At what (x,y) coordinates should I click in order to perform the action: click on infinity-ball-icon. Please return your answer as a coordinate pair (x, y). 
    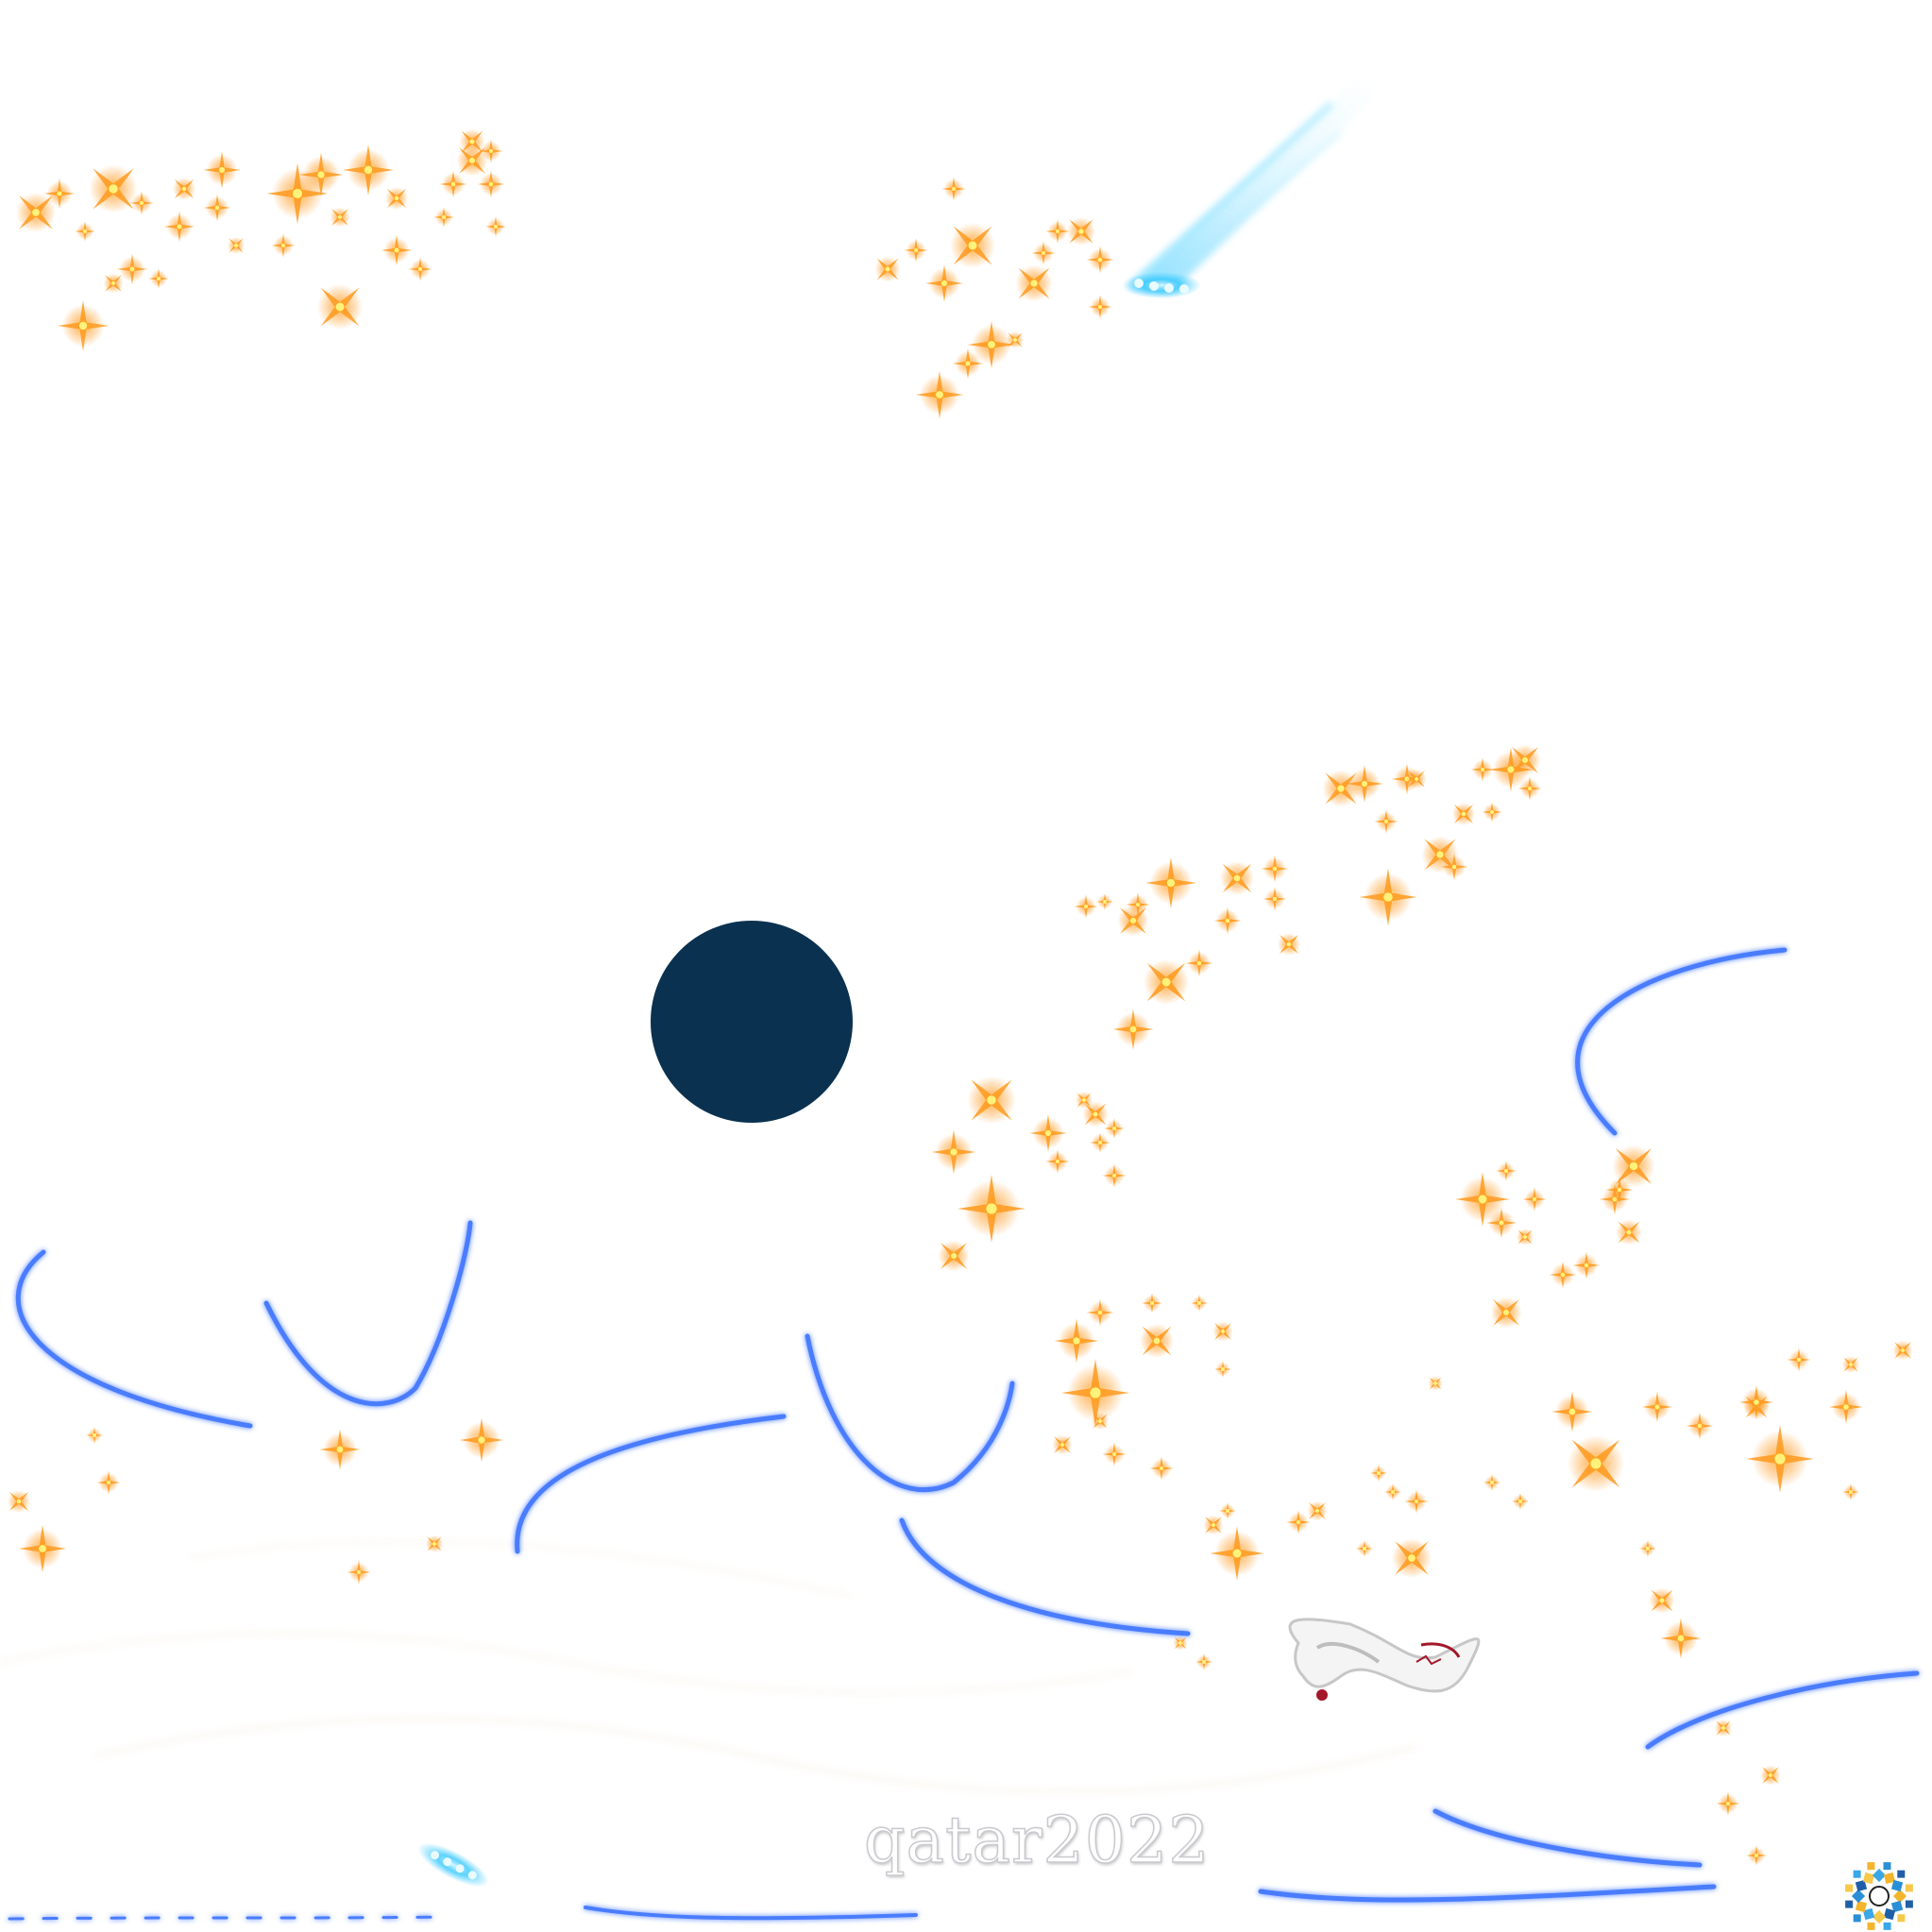
    Looking at the image, I should click on (1384, 1659).